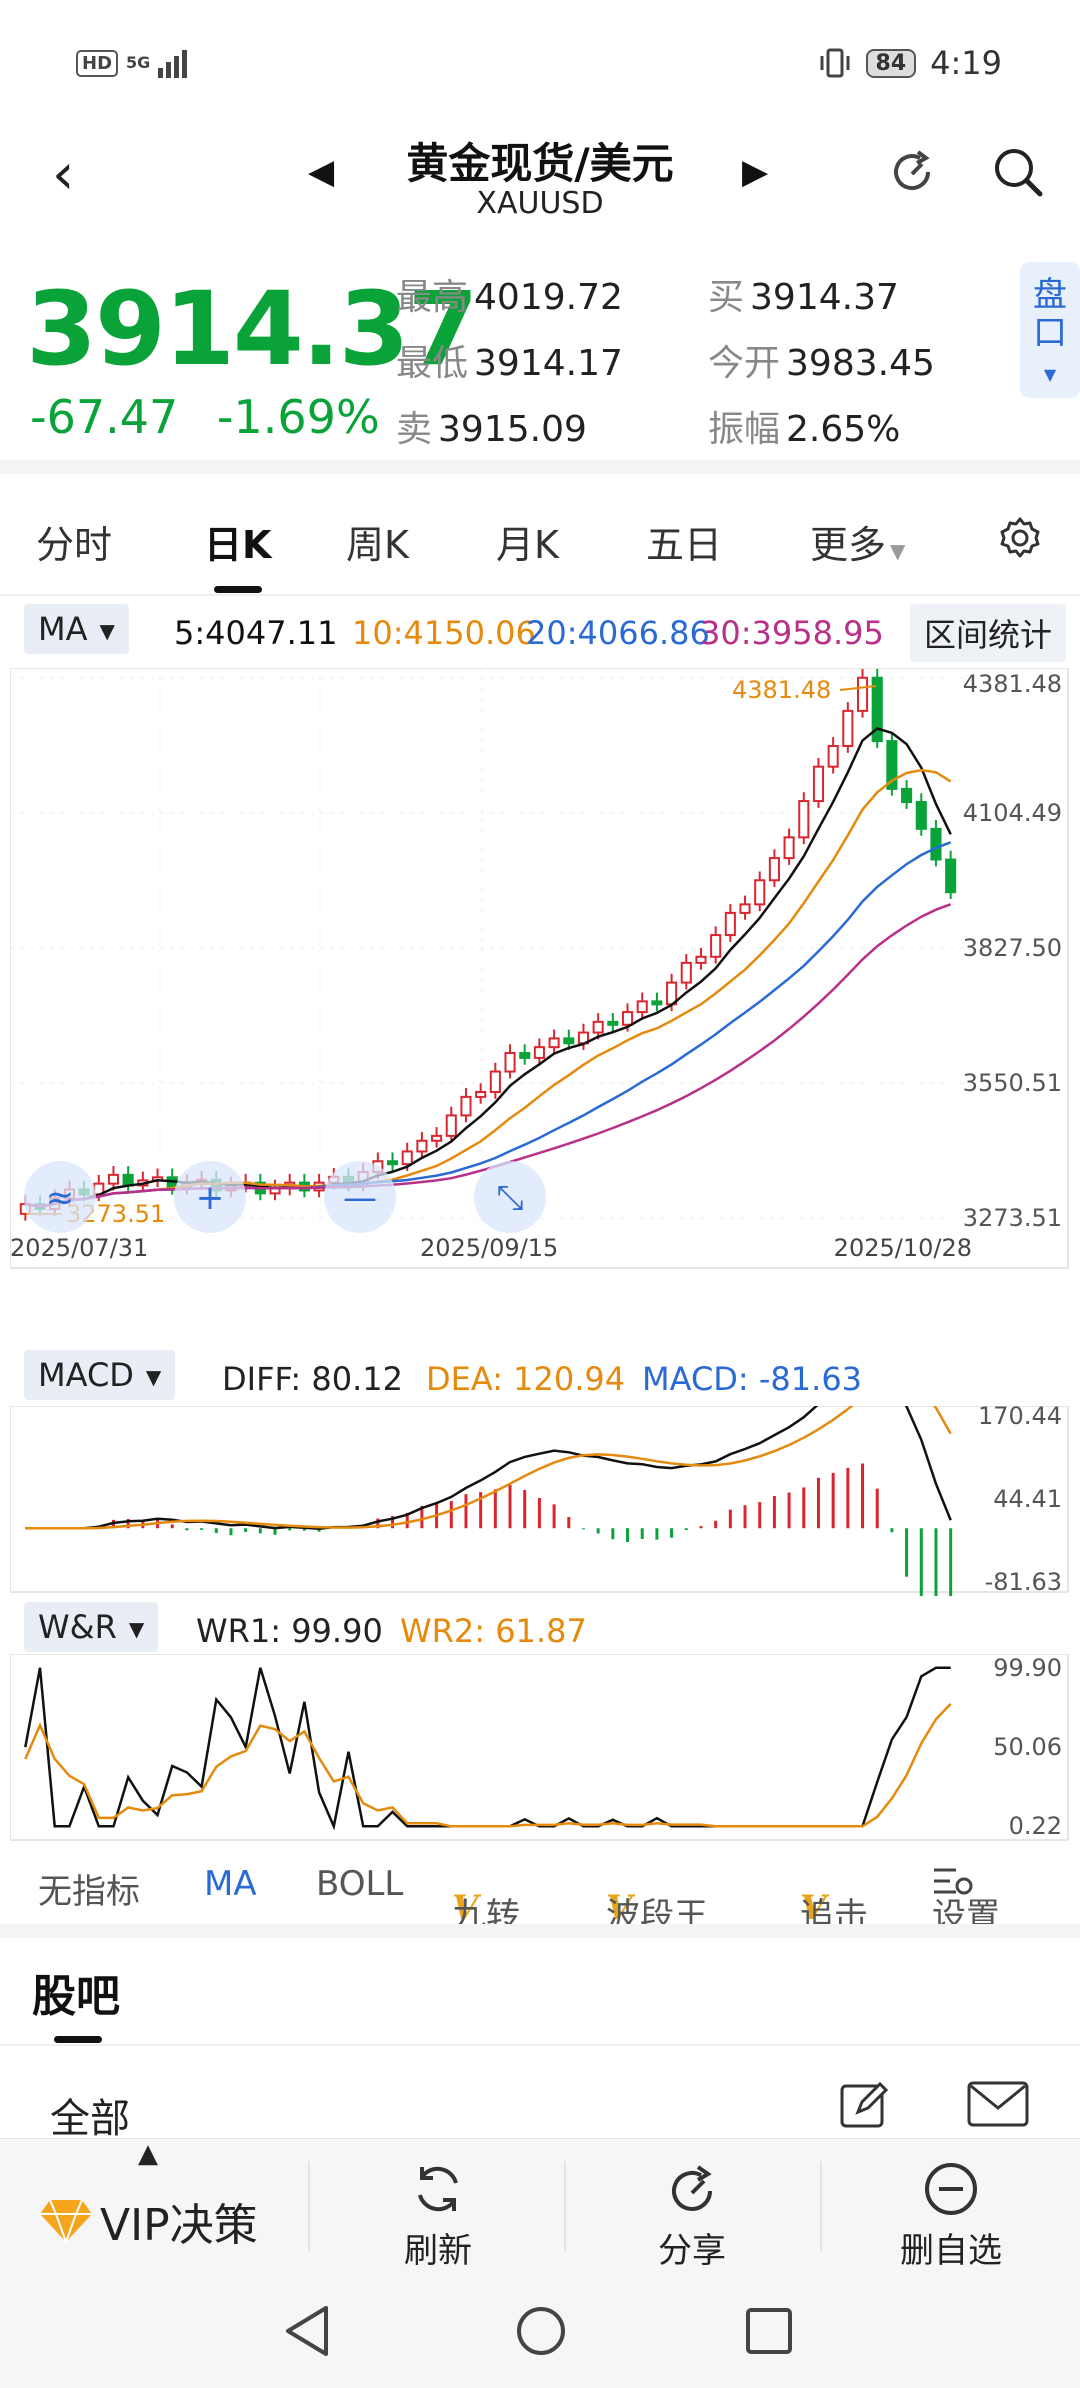 Image resolution: width=1080 pixels, height=2388 pixels. Describe the element at coordinates (230, 1884) in the screenshot. I see `indicator-ma: MA` at that location.